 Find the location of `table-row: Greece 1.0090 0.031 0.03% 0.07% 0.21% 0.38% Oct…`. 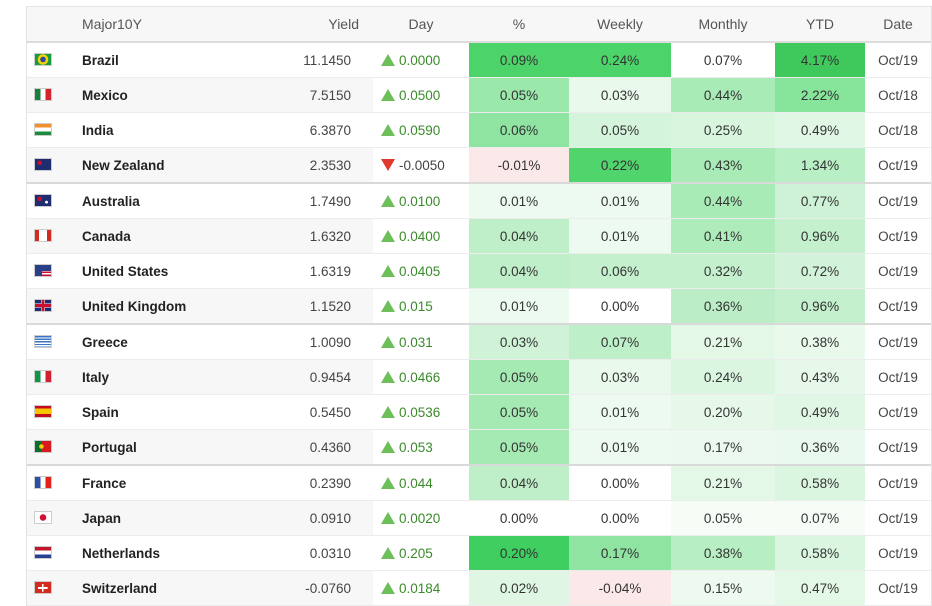

table-row: Greece 1.0090 0.031 0.03% 0.07% 0.21% 0.38% Oct… is located at coordinates (479, 342).